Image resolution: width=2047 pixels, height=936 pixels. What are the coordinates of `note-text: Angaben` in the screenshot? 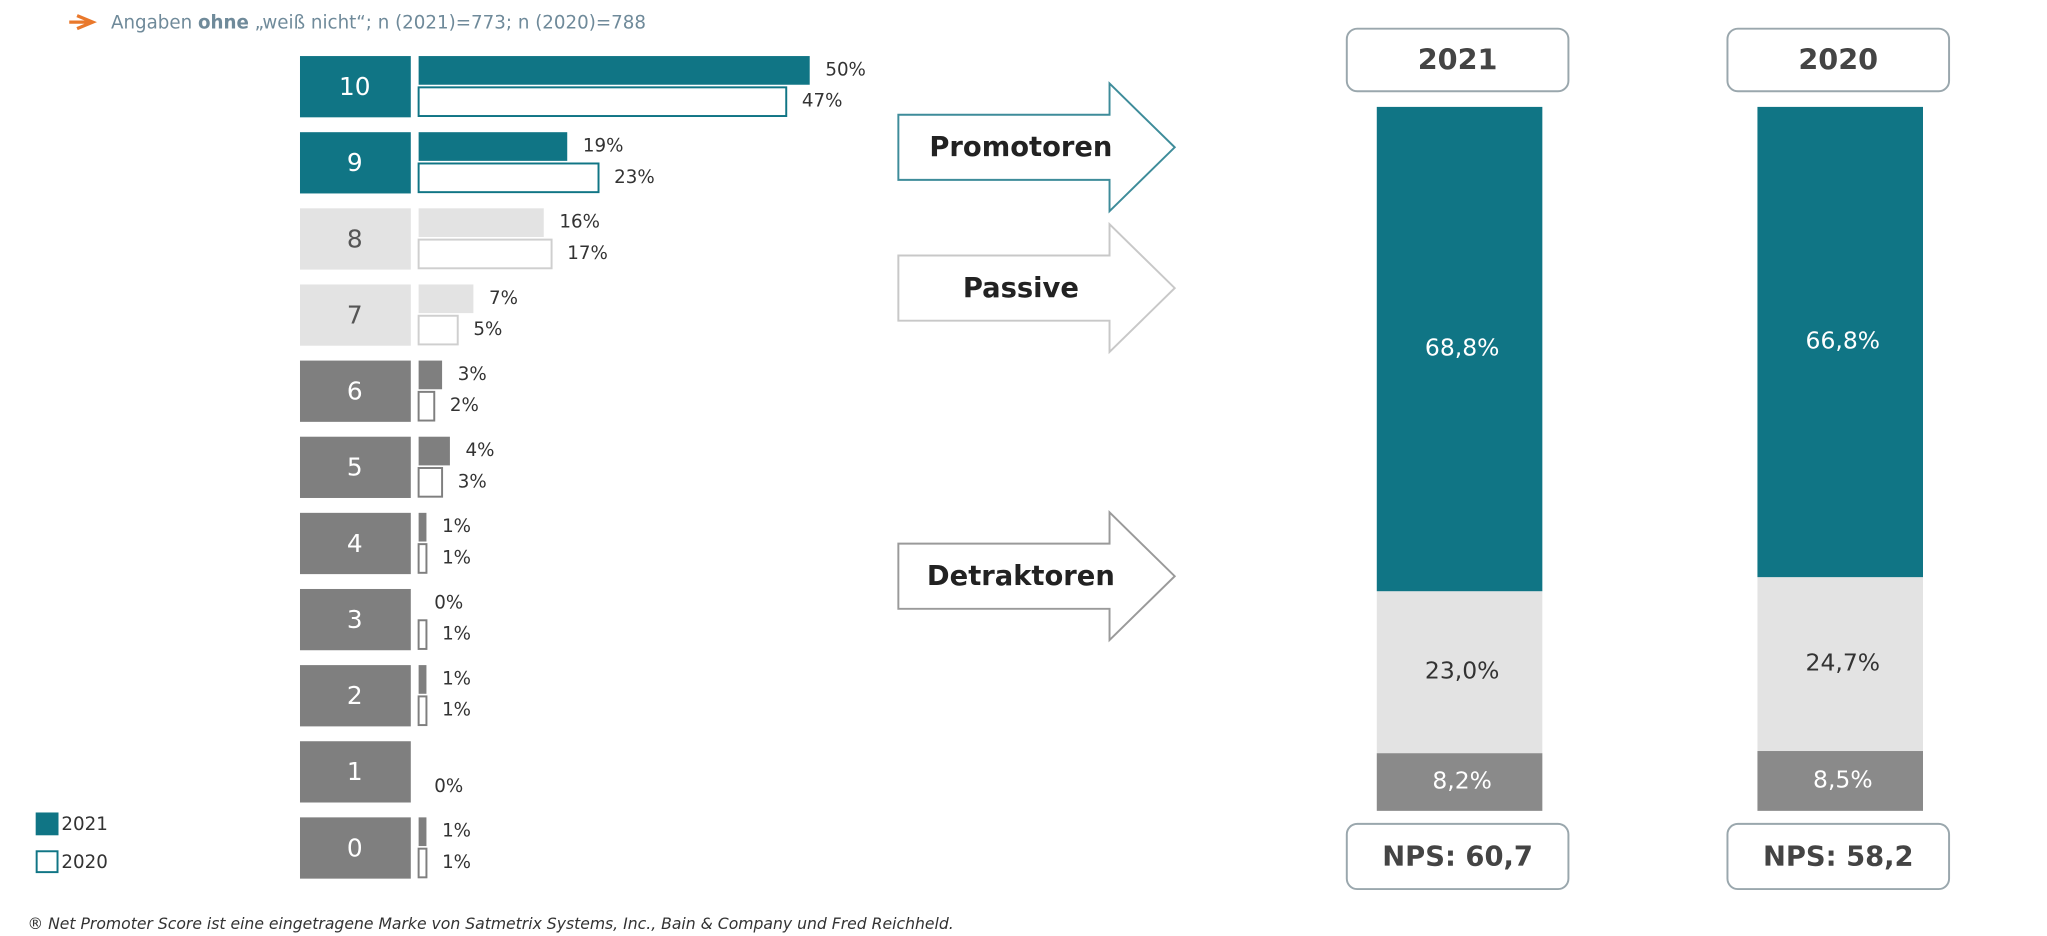 It's located at (154, 22).